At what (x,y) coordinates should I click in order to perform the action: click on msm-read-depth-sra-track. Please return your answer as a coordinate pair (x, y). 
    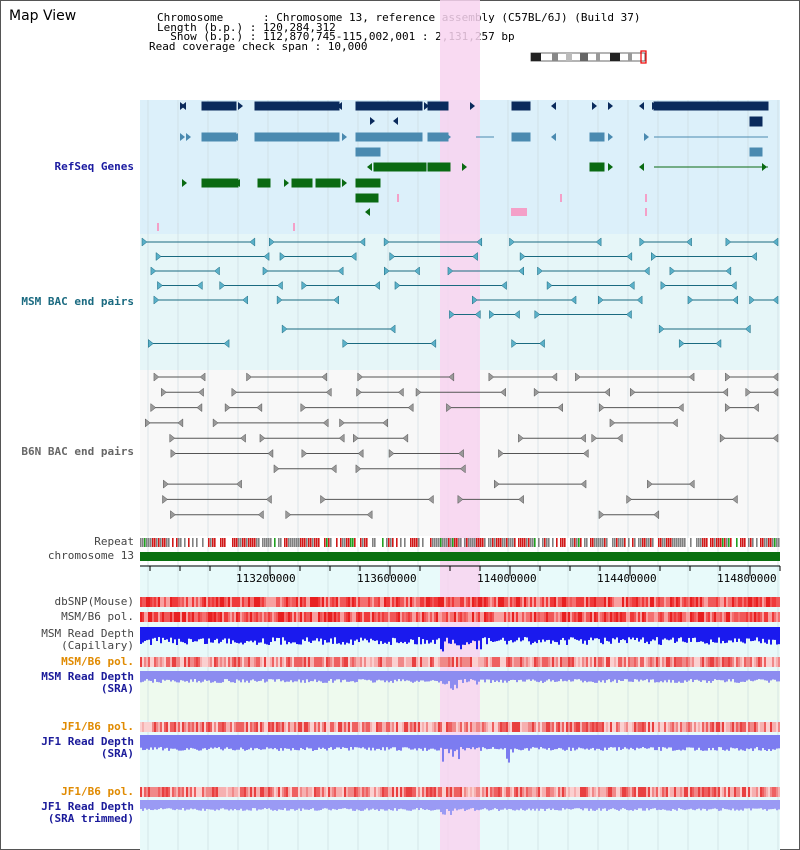
    Looking at the image, I should click on (460, 680).